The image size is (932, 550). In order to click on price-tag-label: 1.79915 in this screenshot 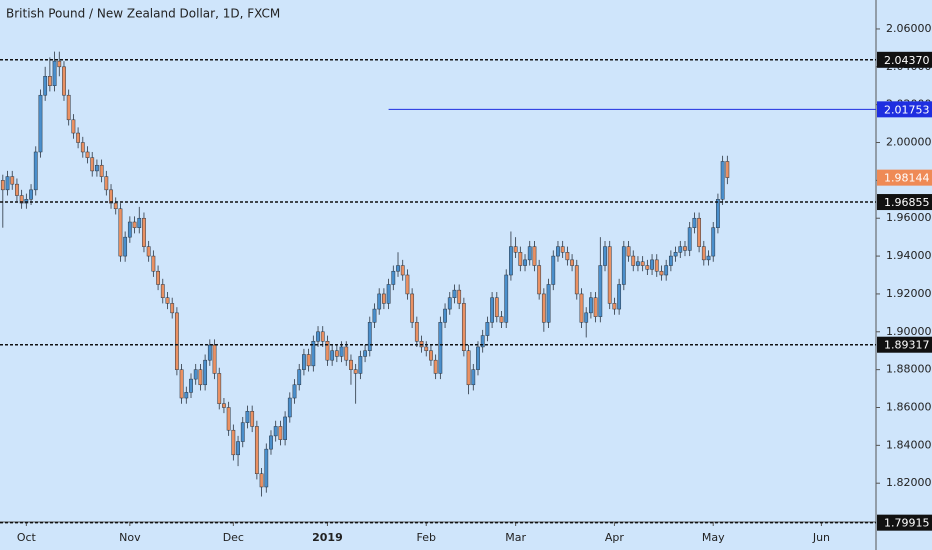, I will do `click(907, 523)`.